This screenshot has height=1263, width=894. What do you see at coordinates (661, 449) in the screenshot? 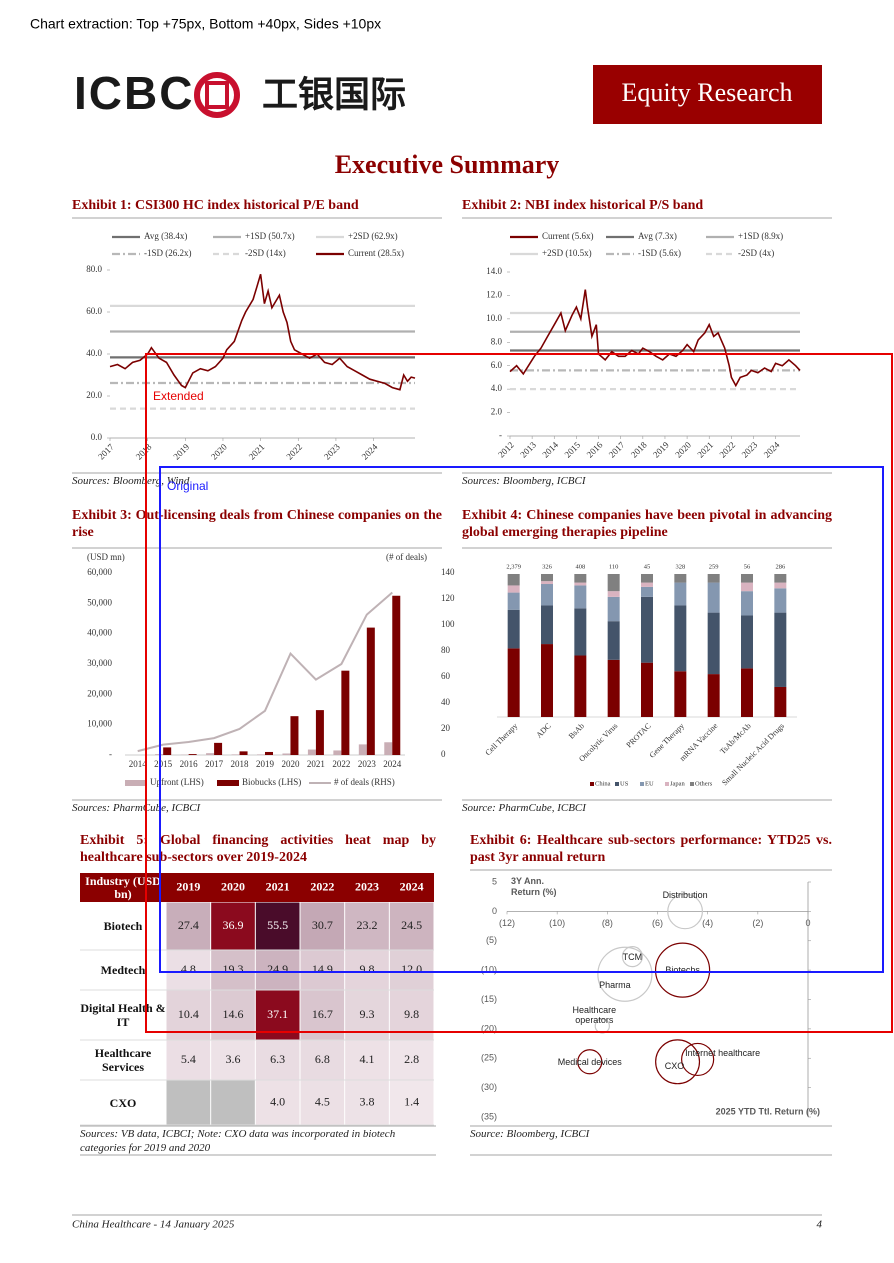
I see `x-tick-label: 2019` at bounding box center [661, 449].